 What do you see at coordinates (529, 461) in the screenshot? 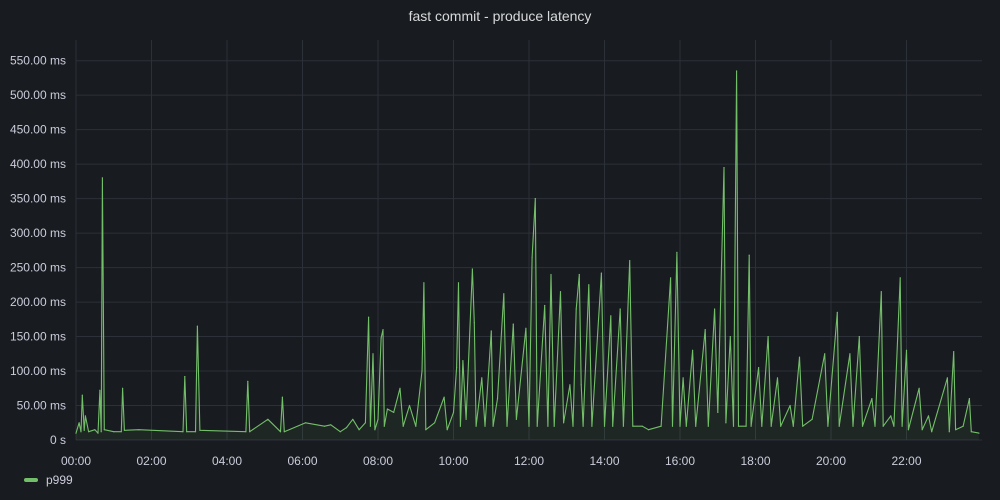
I see `x-tick-label: 12:00` at bounding box center [529, 461].